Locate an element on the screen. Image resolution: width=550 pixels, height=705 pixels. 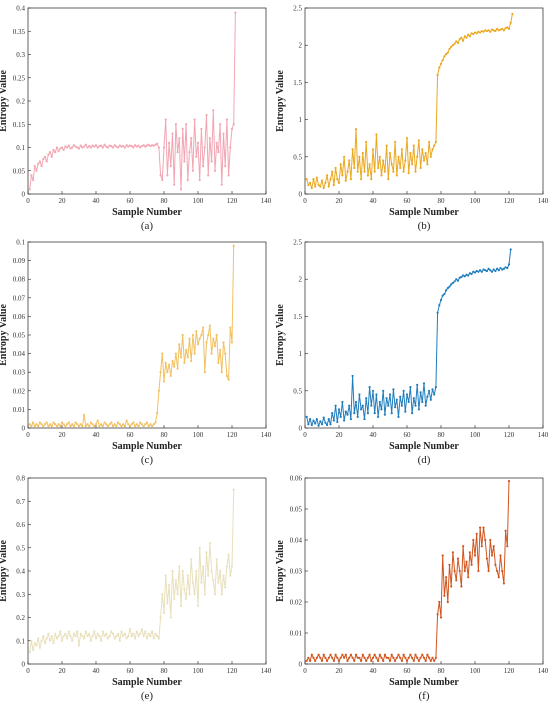
x-tick-label: 140 is located at coordinates (266, 201).